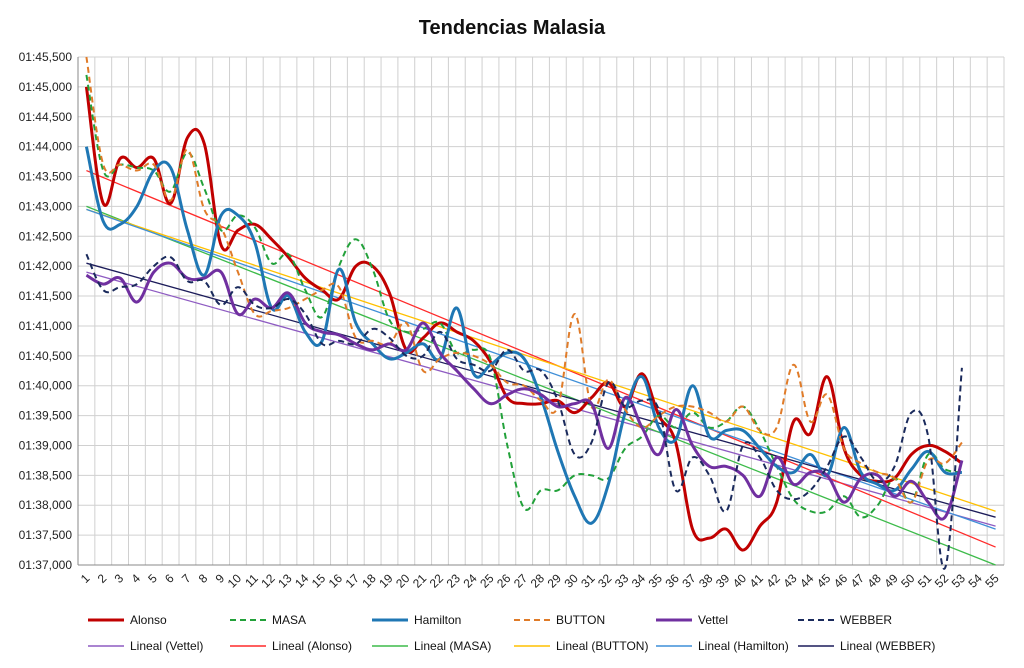  What do you see at coordinates (85, 578) in the screenshot?
I see `x-tick-label: 1` at bounding box center [85, 578].